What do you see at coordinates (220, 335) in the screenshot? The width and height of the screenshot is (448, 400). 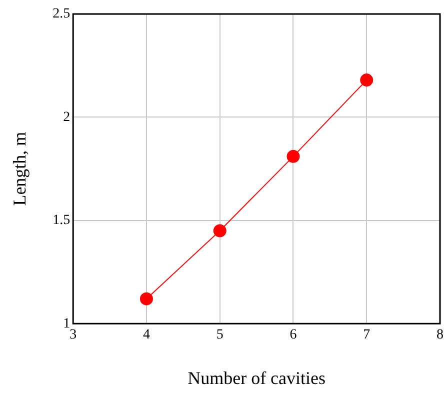 I see `x-tick-label: 5` at bounding box center [220, 335].